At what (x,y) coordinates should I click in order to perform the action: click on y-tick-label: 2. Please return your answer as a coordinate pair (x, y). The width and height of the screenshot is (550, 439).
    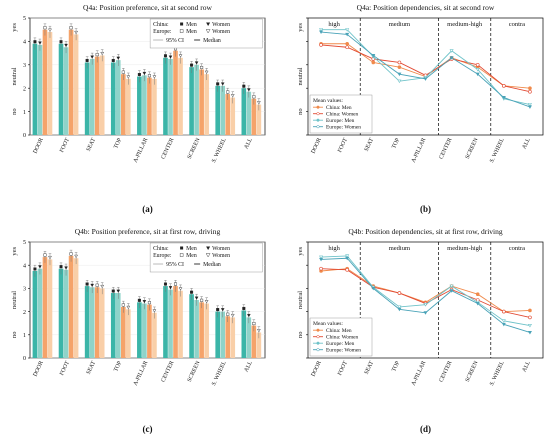
    Looking at the image, I should click on (24, 313).